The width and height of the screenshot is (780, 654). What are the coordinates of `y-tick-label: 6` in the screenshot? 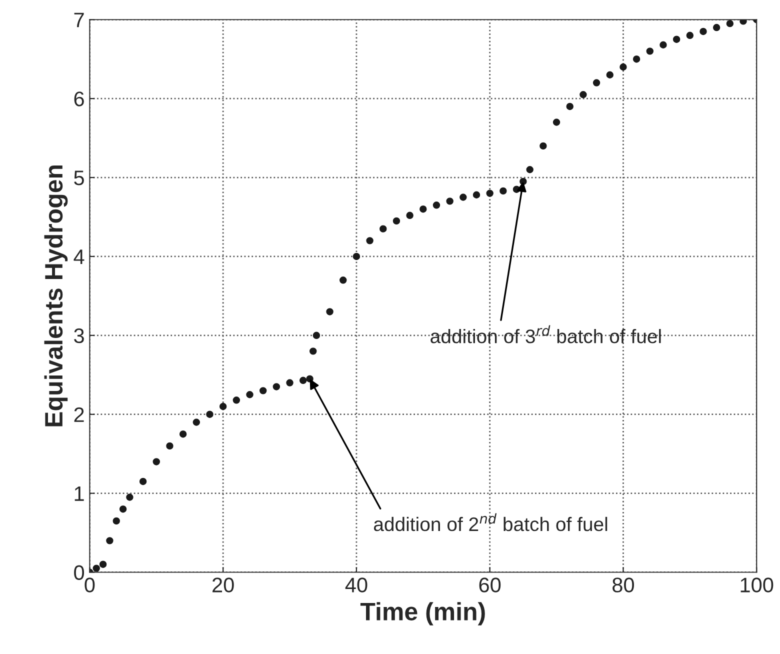 It's located at (79, 99).